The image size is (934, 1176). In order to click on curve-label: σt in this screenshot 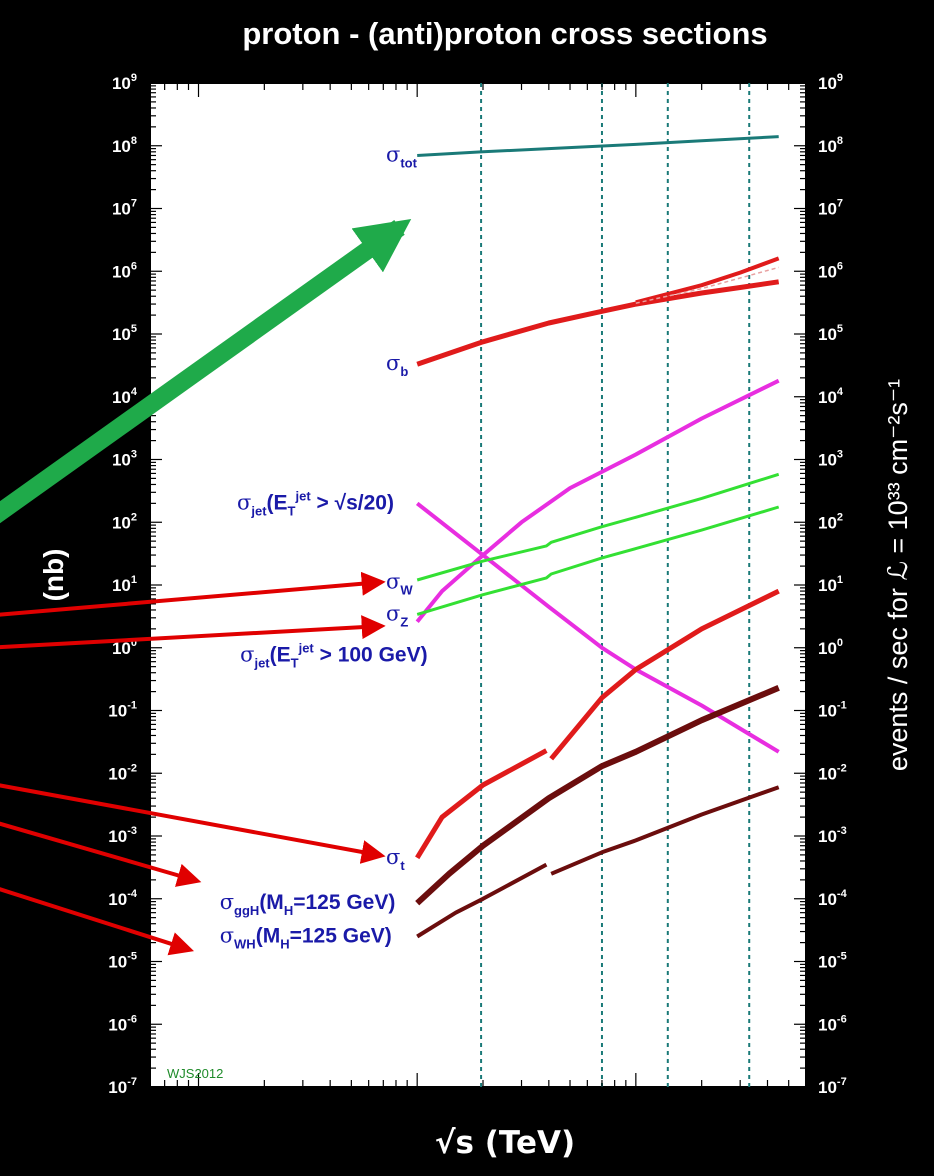, I will do `click(395, 859)`.